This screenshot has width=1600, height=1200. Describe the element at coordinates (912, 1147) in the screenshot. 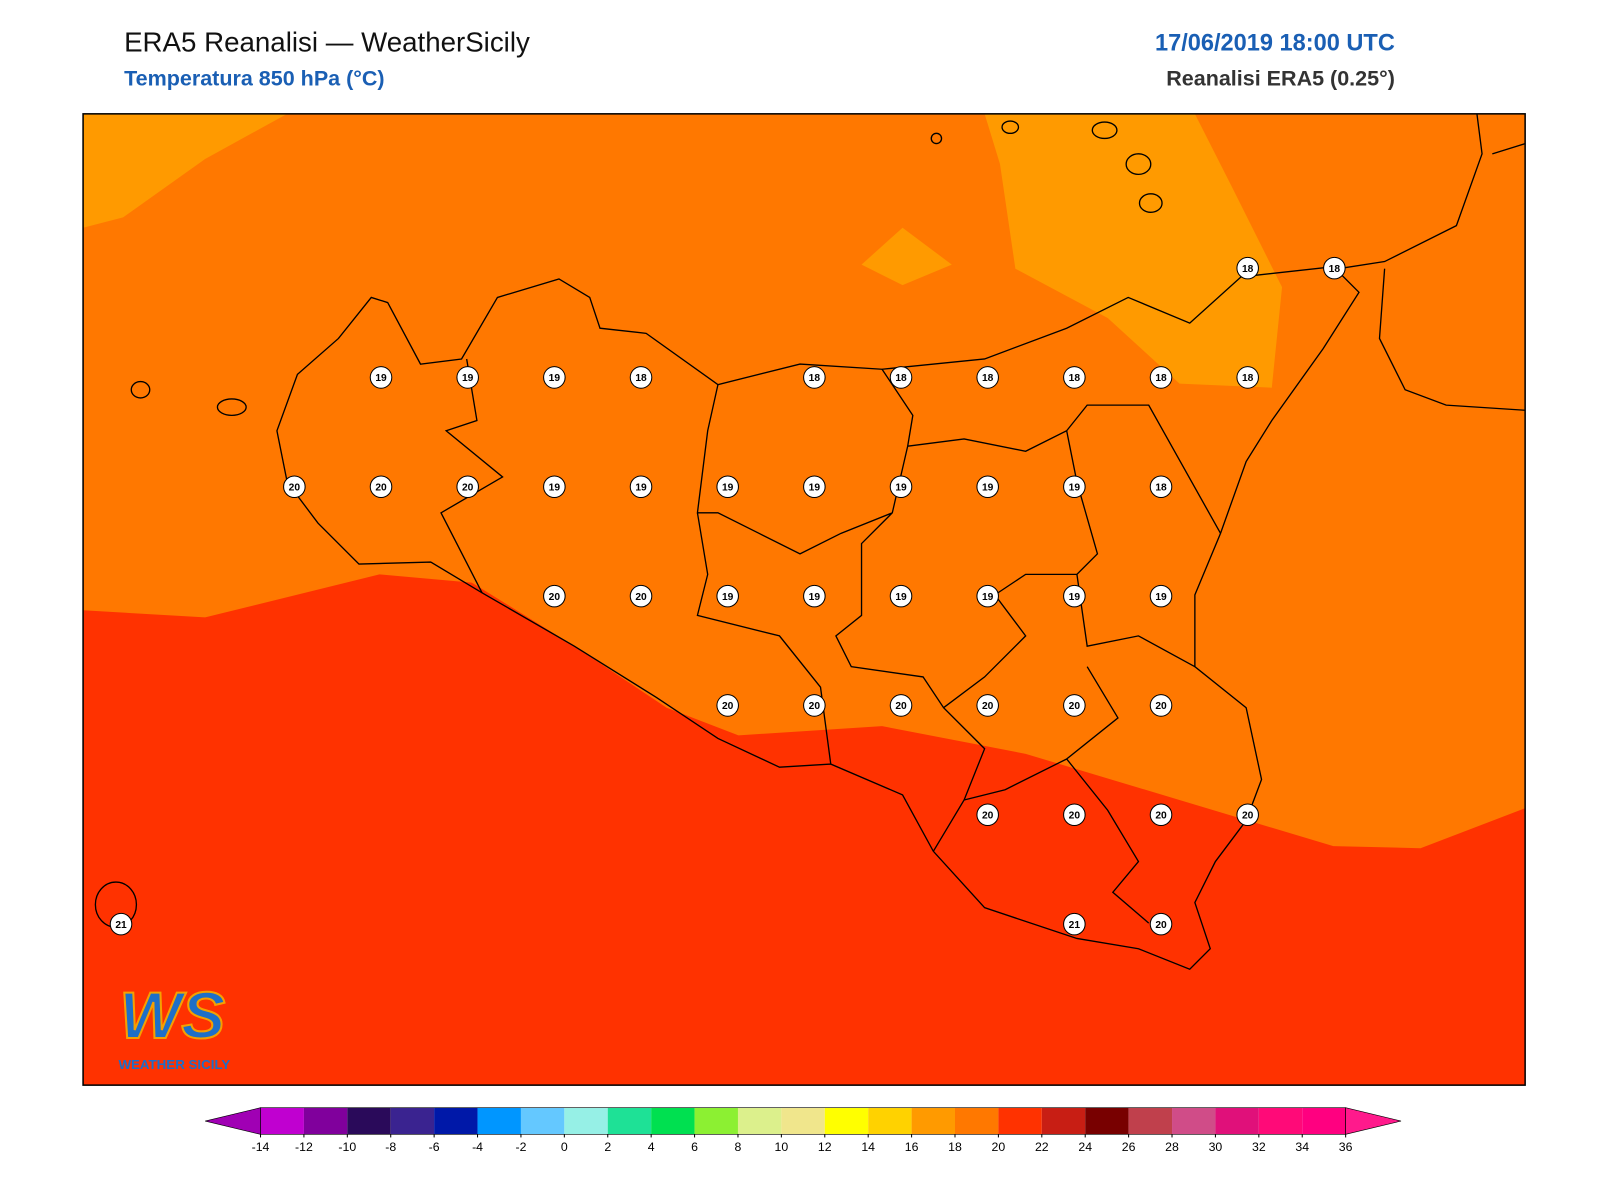

I see `colorbar-tick-label: 16` at that location.